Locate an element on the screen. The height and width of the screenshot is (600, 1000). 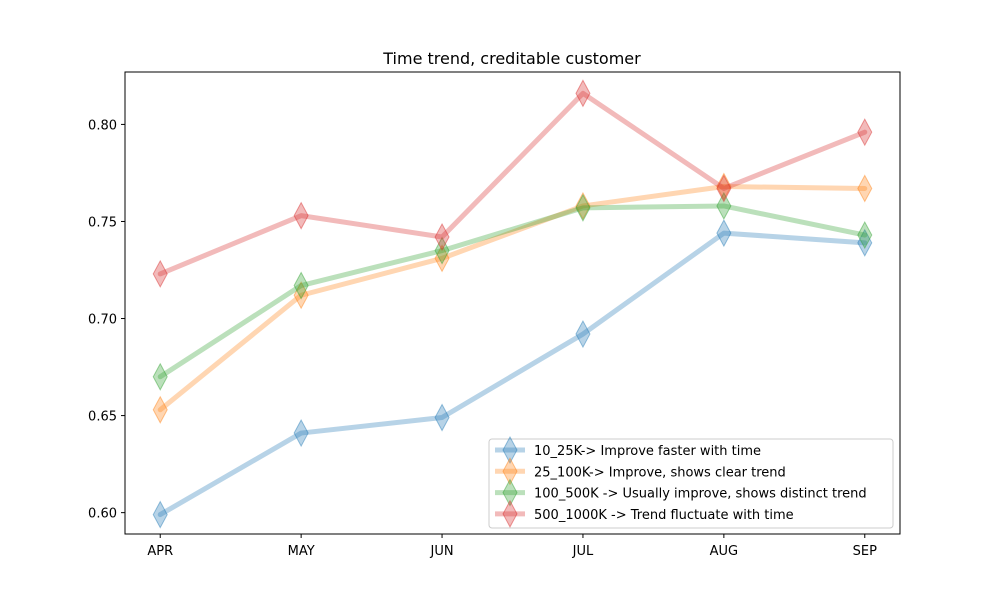
y-tick-label: 0.75 is located at coordinates (102, 222).